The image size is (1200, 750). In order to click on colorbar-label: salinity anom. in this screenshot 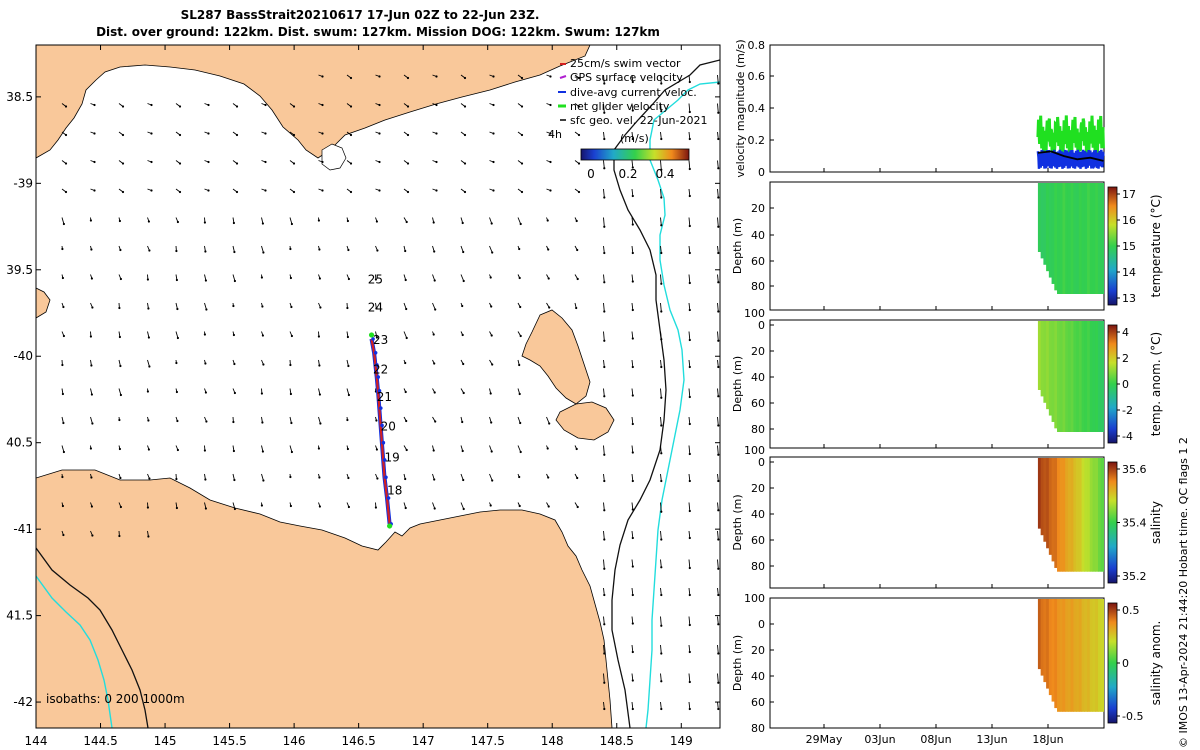, I will do `click(1156, 663)`.